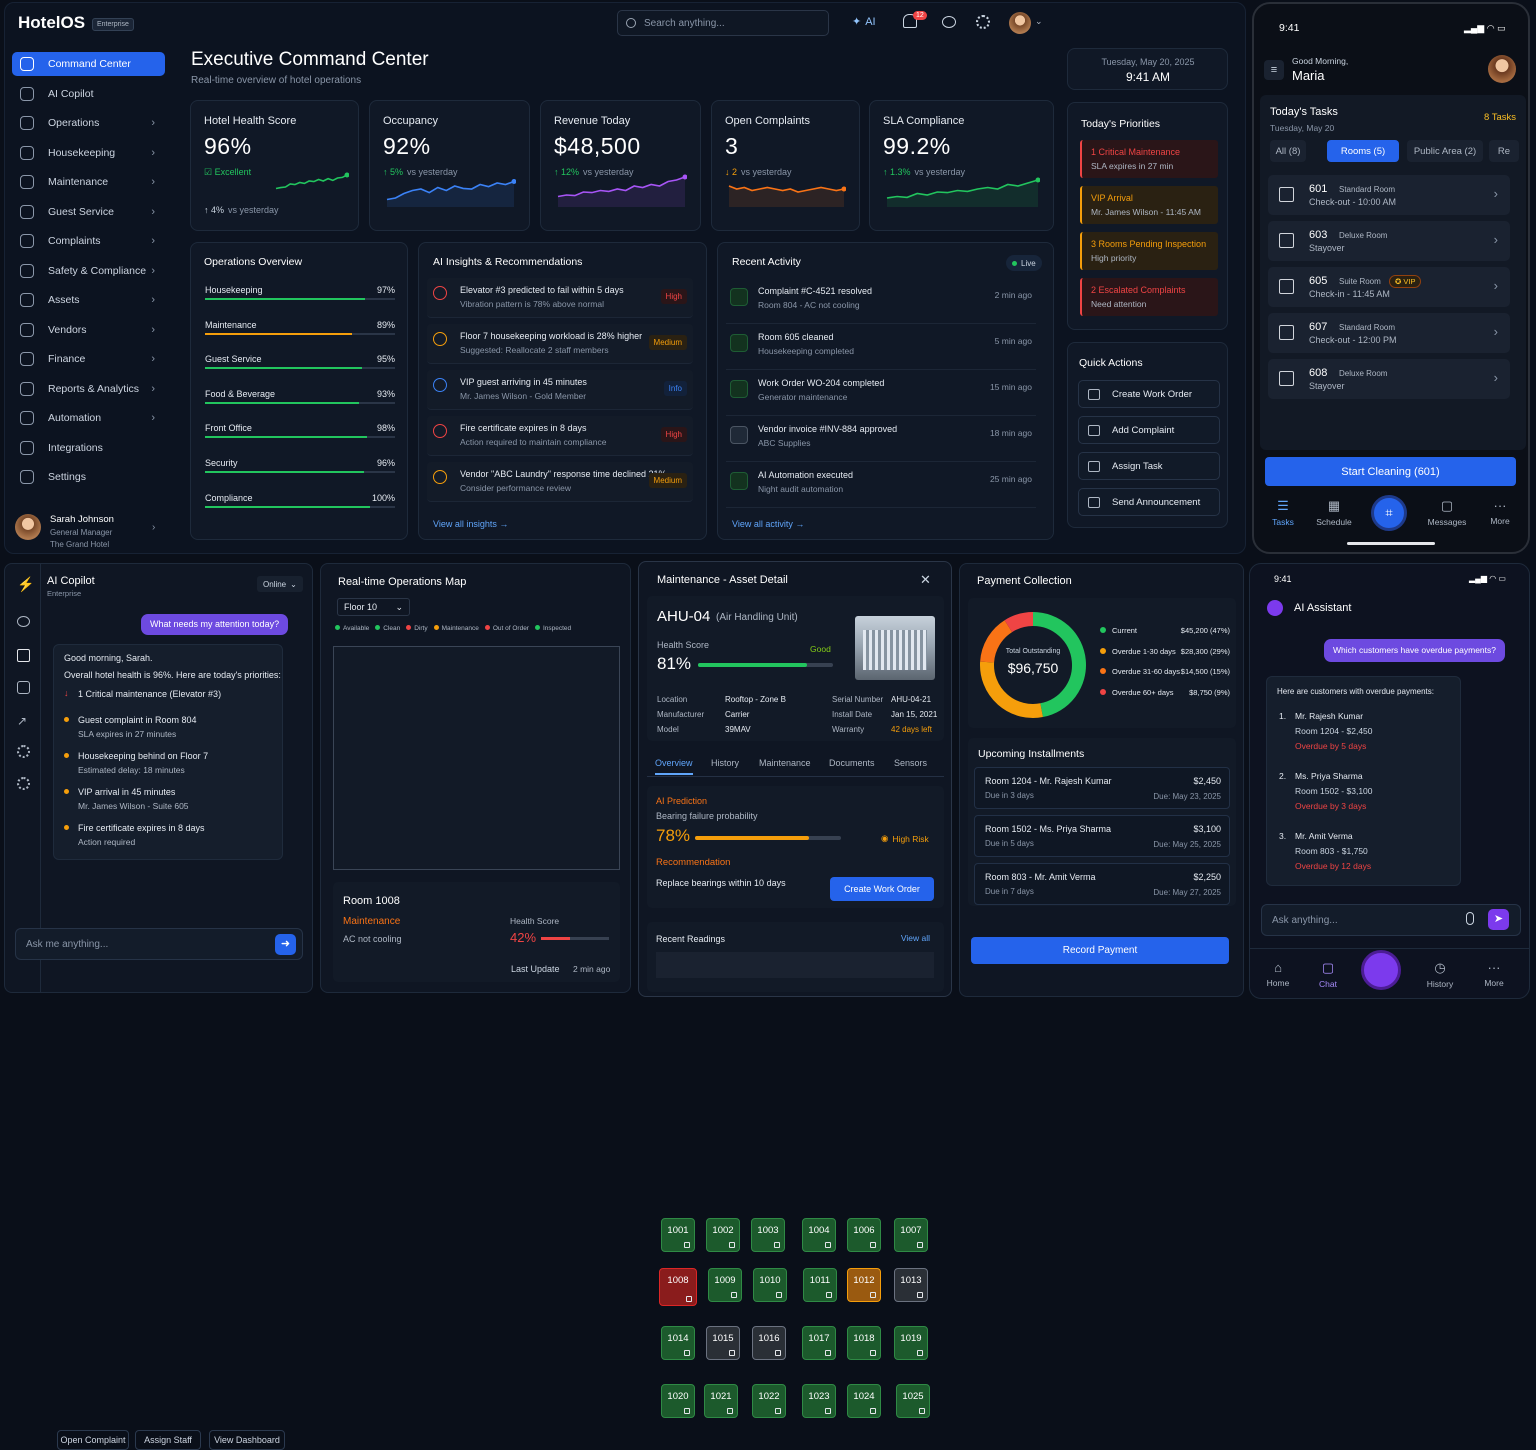 This screenshot has height=1450, width=1536. Describe the element at coordinates (768, 1235) in the screenshot. I see `room-1003: 1003` at that location.